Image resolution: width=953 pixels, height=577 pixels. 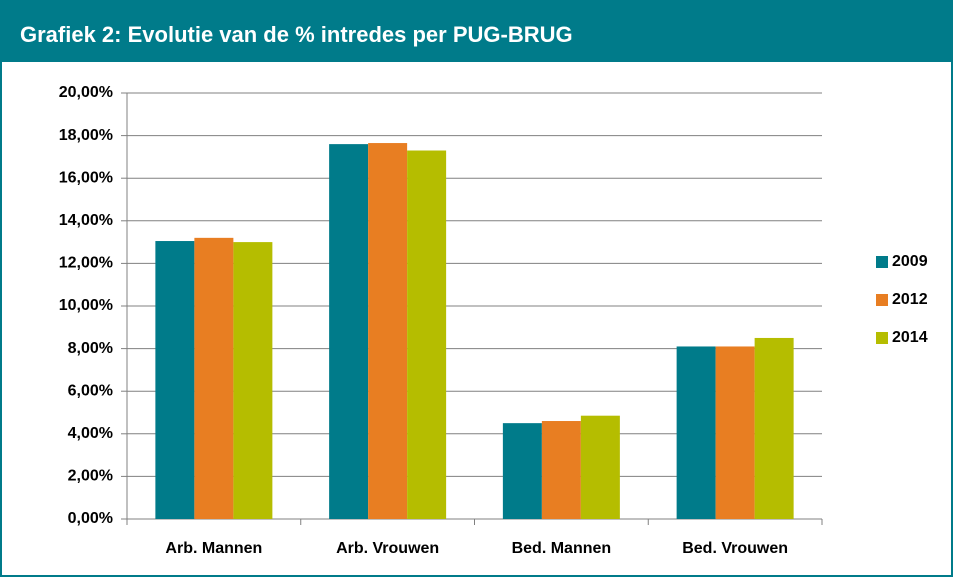 I want to click on y-tick-label: 14,00%, so click(x=86, y=220).